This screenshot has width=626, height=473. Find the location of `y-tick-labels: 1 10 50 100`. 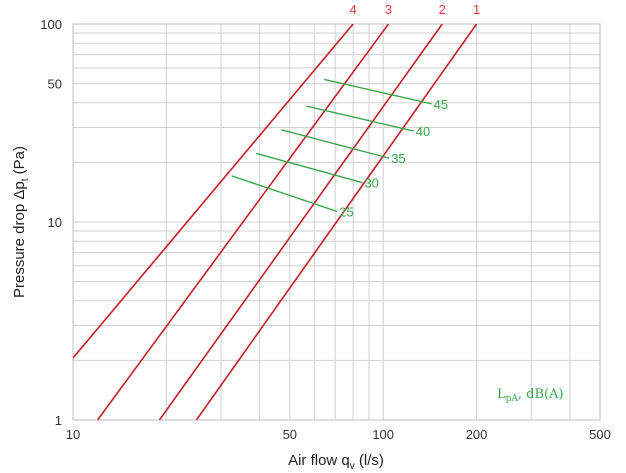

y-tick-labels: 1 10 50 100 is located at coordinates (51, 222).